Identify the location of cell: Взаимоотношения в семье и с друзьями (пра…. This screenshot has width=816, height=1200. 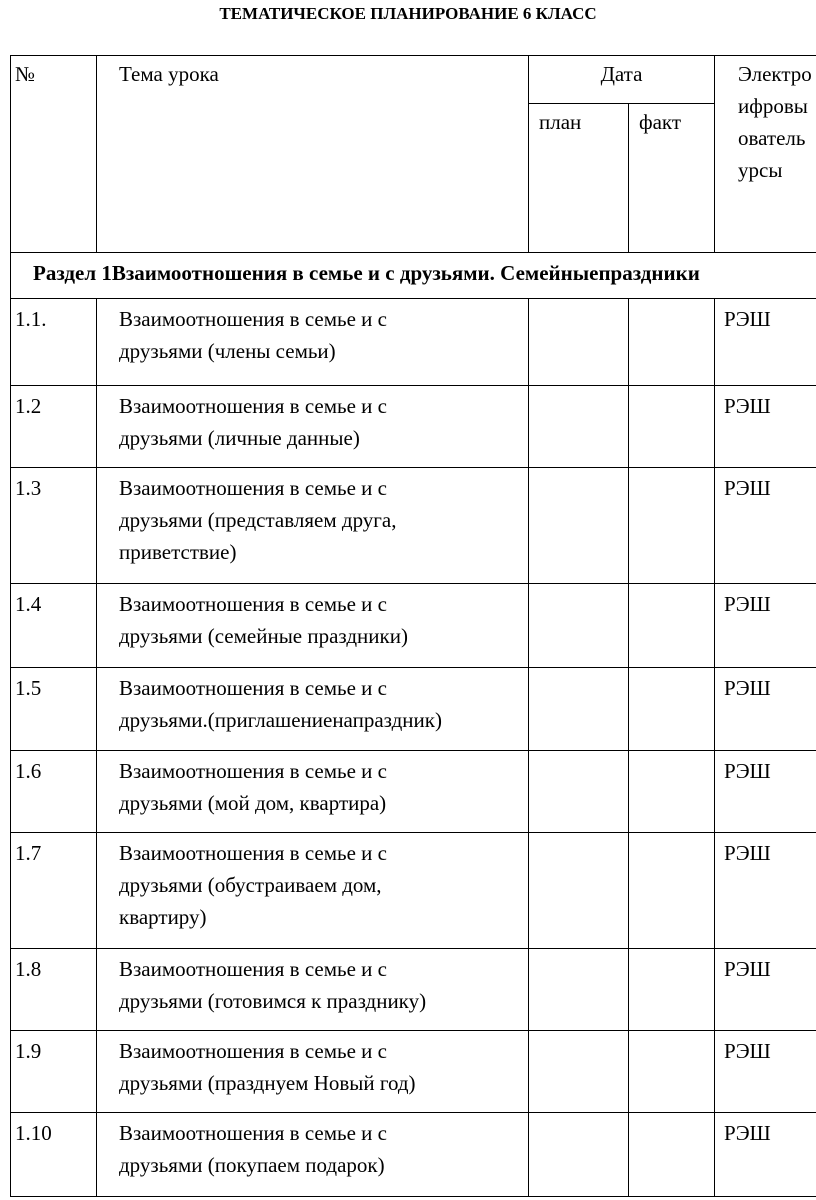
(312, 1071).